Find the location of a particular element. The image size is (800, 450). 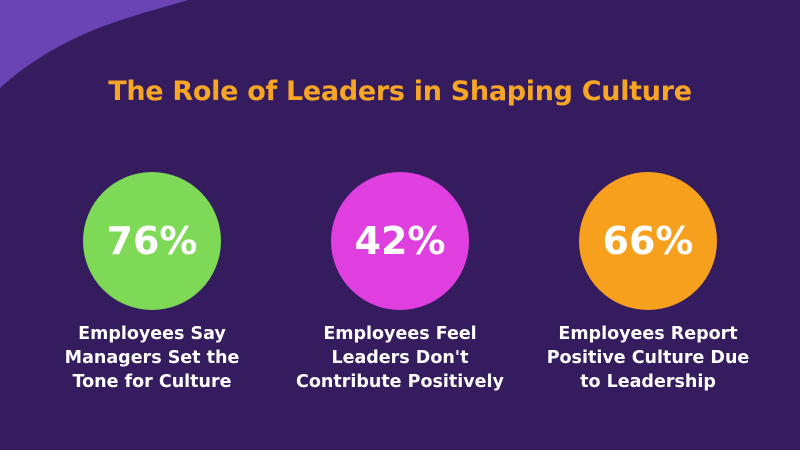

label-line: Employees Feel is located at coordinates (400, 334).